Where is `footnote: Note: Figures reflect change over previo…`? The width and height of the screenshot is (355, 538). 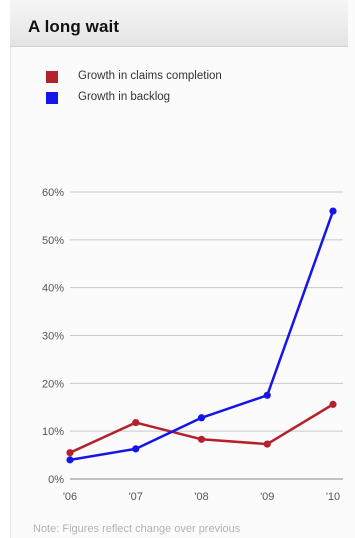
footnote: Note: Figures reflect change over previo… is located at coordinates (137, 529).